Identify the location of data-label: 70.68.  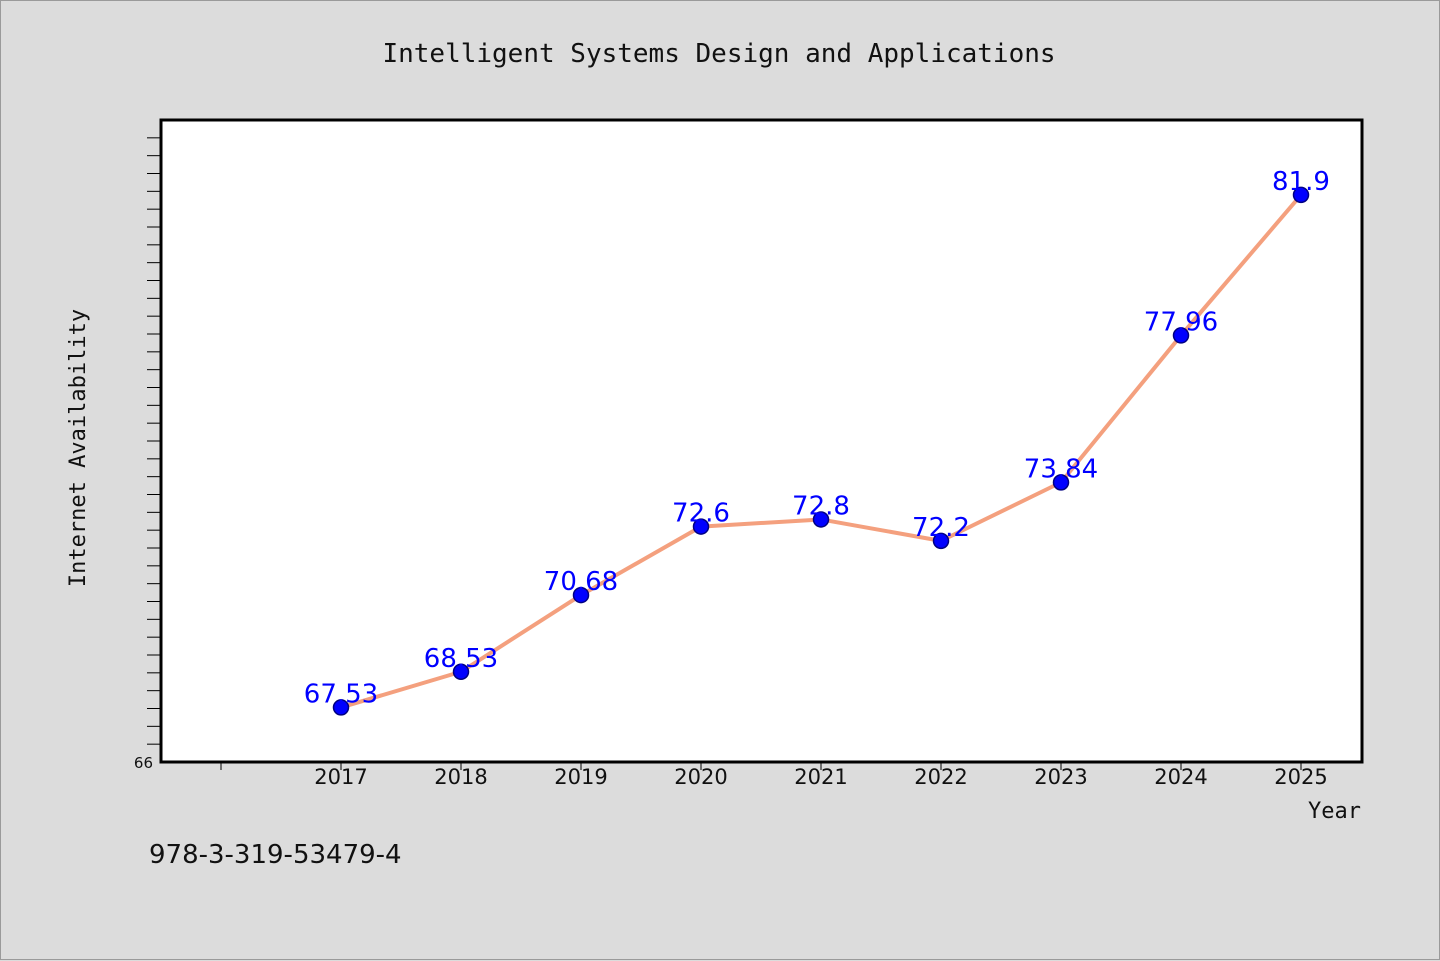
(581, 582).